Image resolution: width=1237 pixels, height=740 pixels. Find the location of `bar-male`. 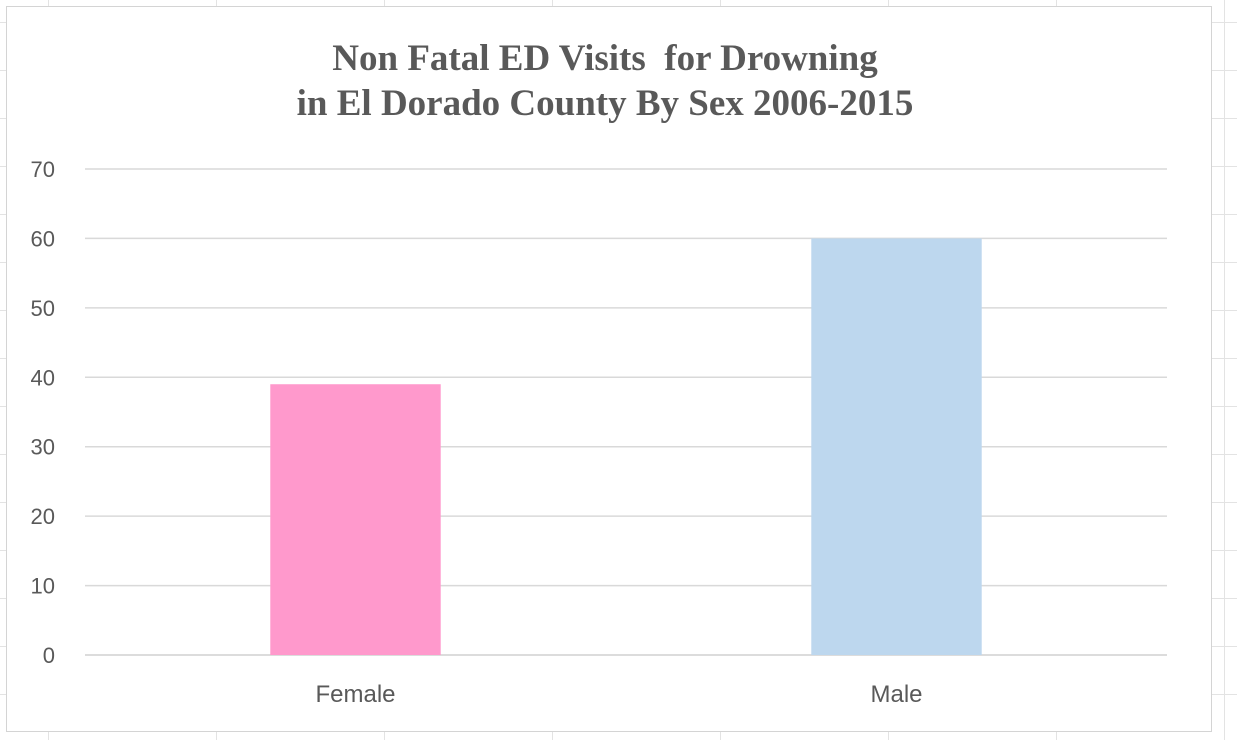

bar-male is located at coordinates (896, 446).